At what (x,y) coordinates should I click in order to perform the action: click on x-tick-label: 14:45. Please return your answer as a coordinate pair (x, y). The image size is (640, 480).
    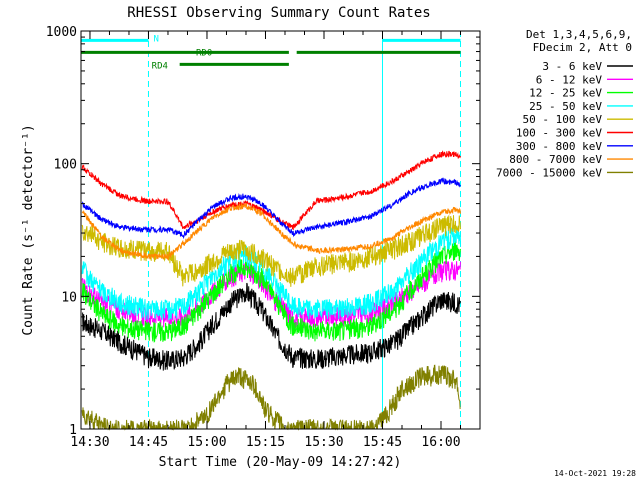
    Looking at the image, I should click on (148, 442).